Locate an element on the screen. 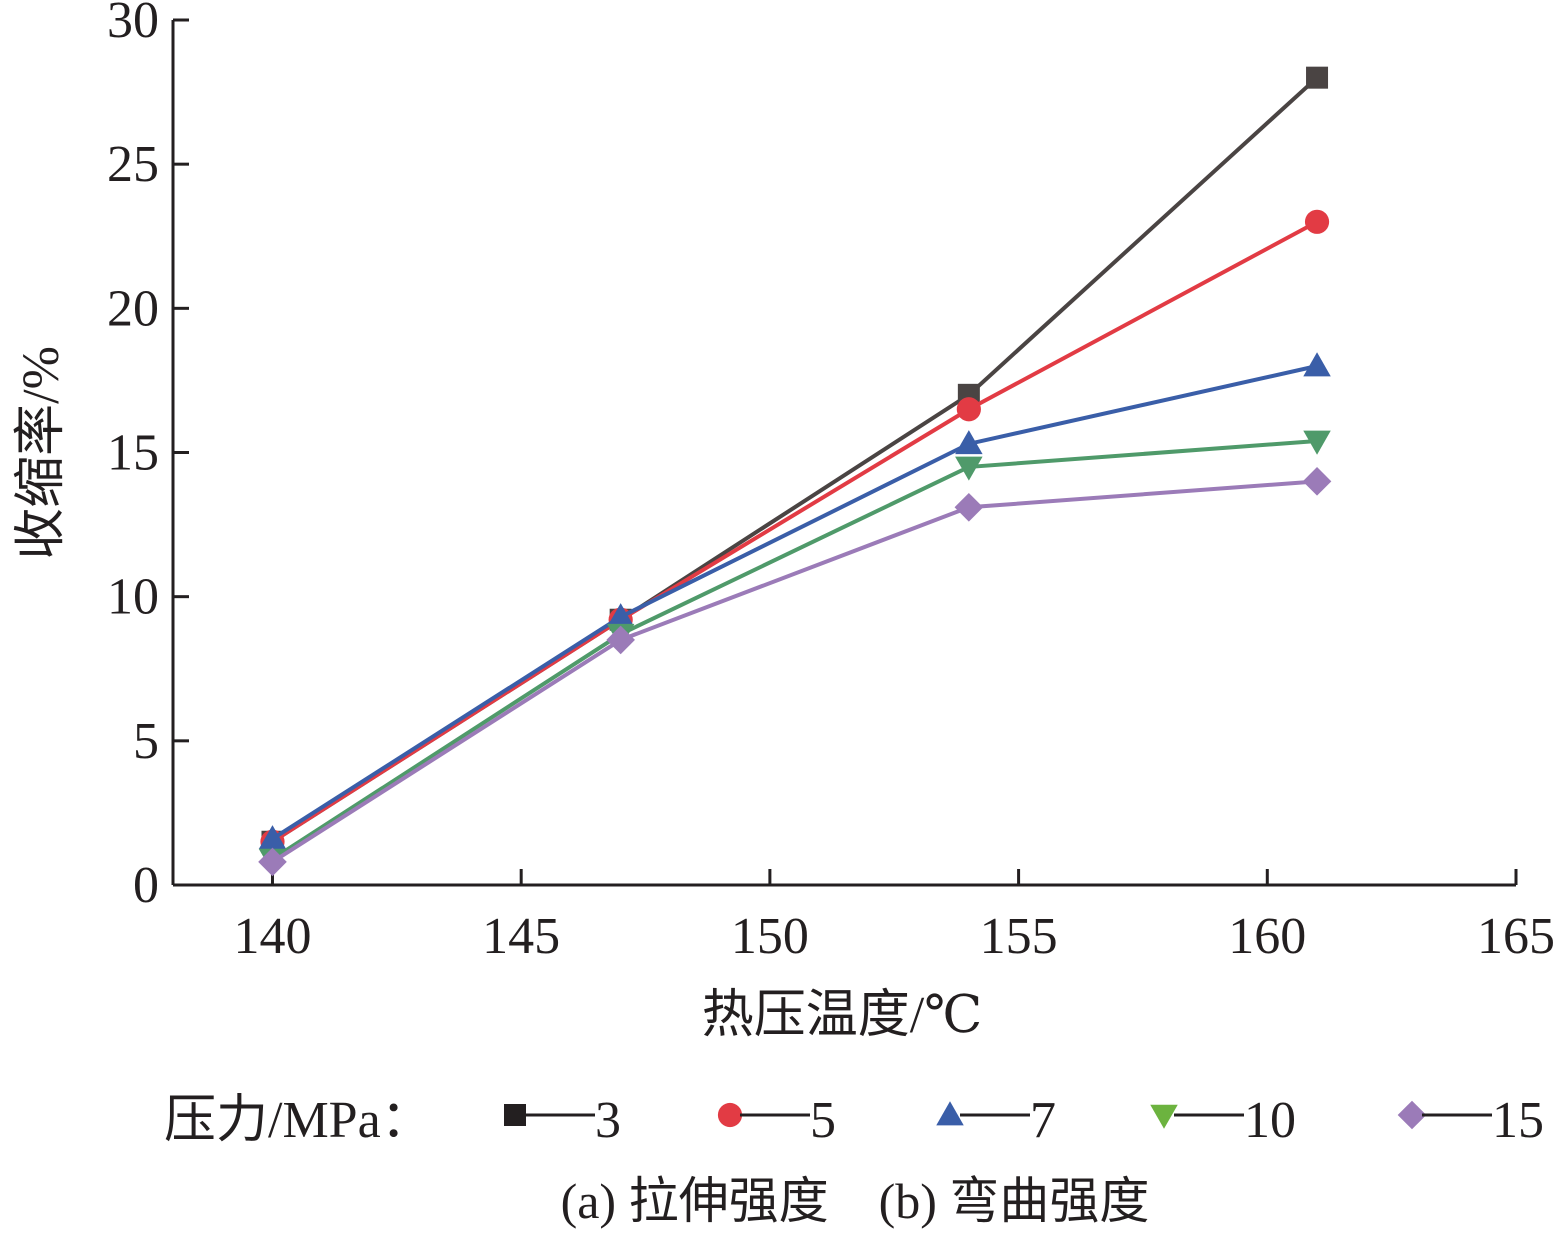 This screenshot has width=1556, height=1240. x-tick-label: 150 is located at coordinates (770, 936).